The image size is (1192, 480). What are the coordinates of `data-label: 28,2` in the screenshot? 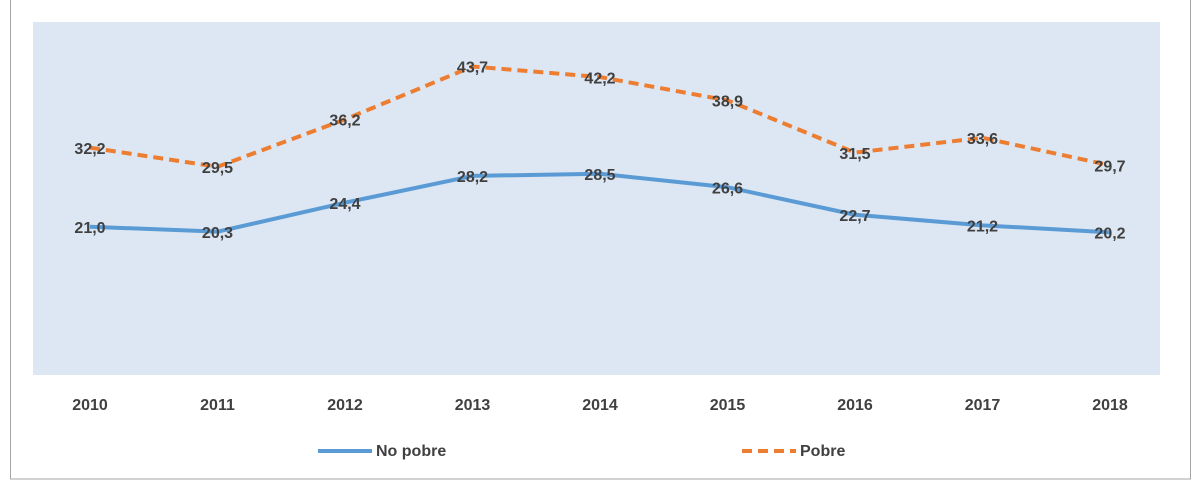 It's located at (472, 177).